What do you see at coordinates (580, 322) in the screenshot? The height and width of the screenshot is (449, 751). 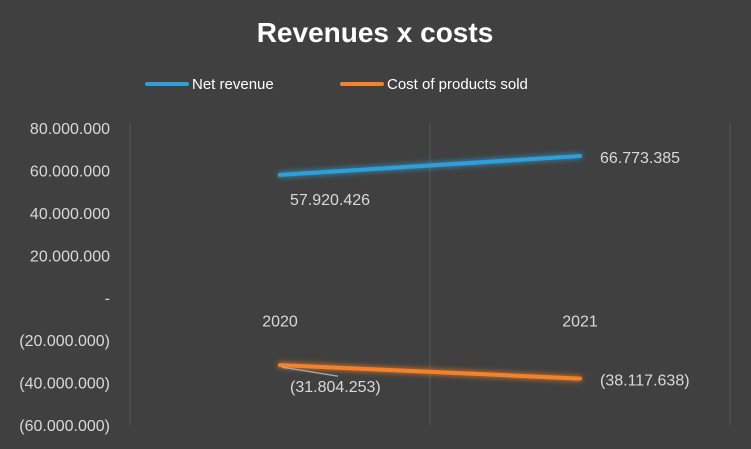 I see `x-category-label: 2021` at bounding box center [580, 322].